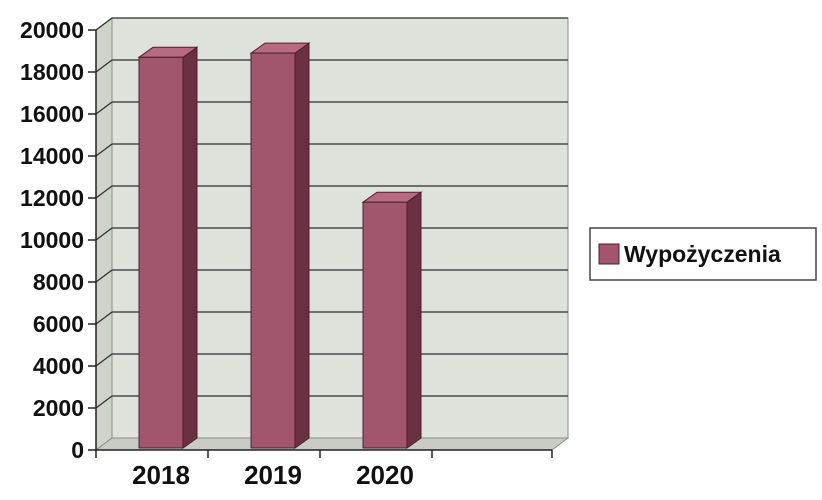  What do you see at coordinates (58, 282) in the screenshot?
I see `y-tick-label: 8000` at bounding box center [58, 282].